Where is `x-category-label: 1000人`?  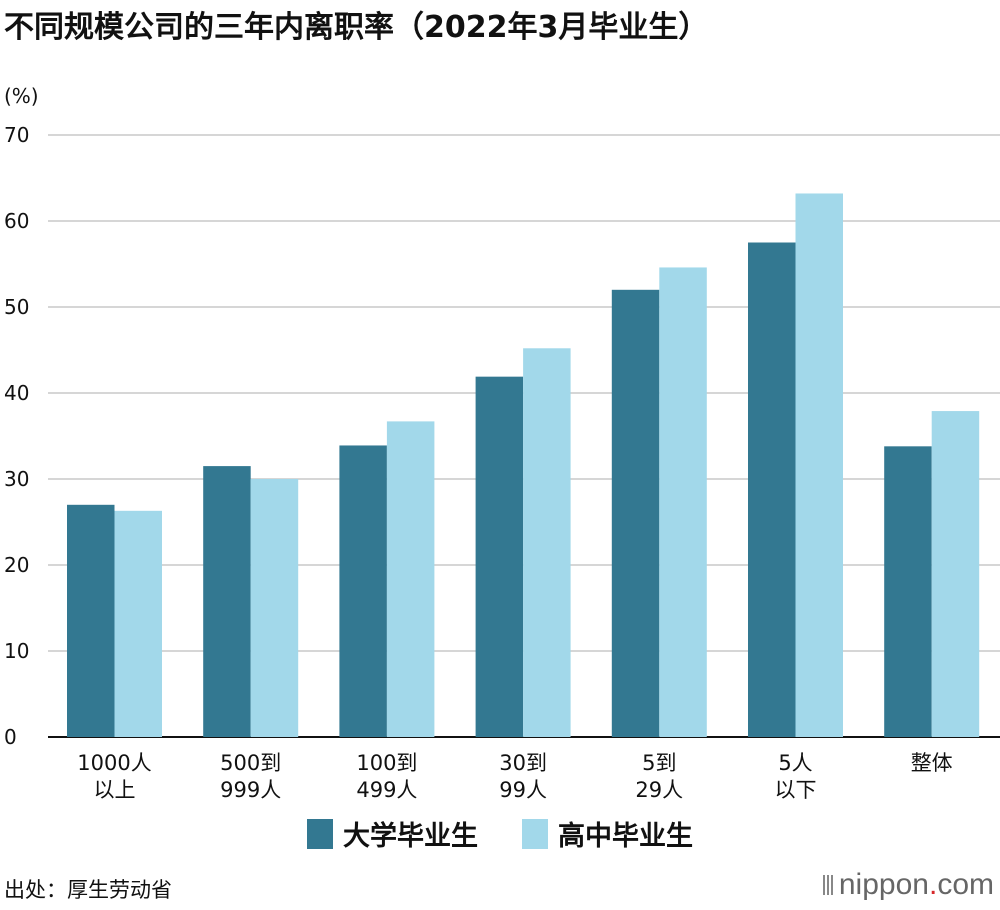 x-category-label: 1000人 is located at coordinates (114, 763).